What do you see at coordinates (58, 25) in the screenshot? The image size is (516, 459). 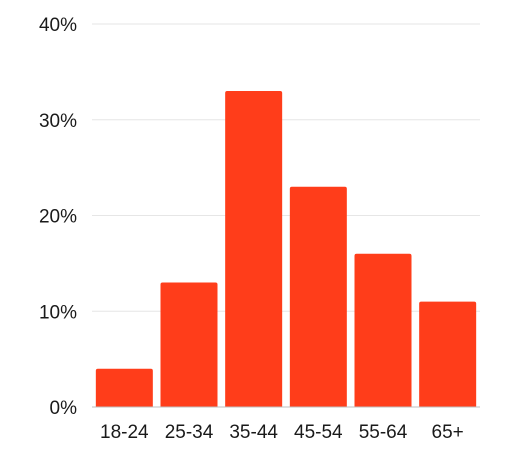 I see `y-tick-label: 40%` at bounding box center [58, 25].